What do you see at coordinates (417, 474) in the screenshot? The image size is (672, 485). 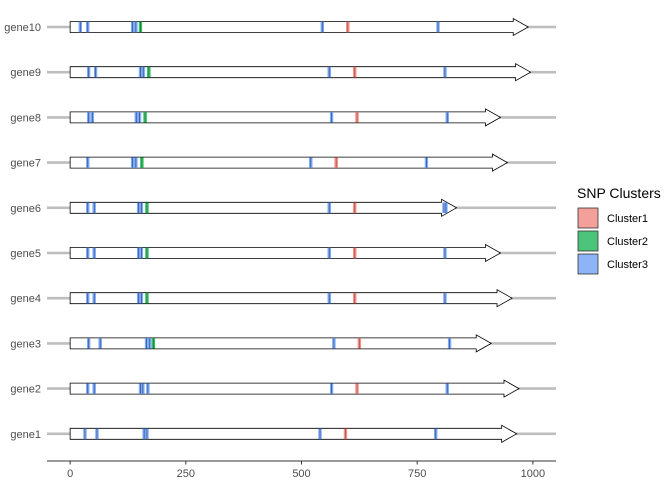 I see `x-tick-label-3: 750` at bounding box center [417, 474].